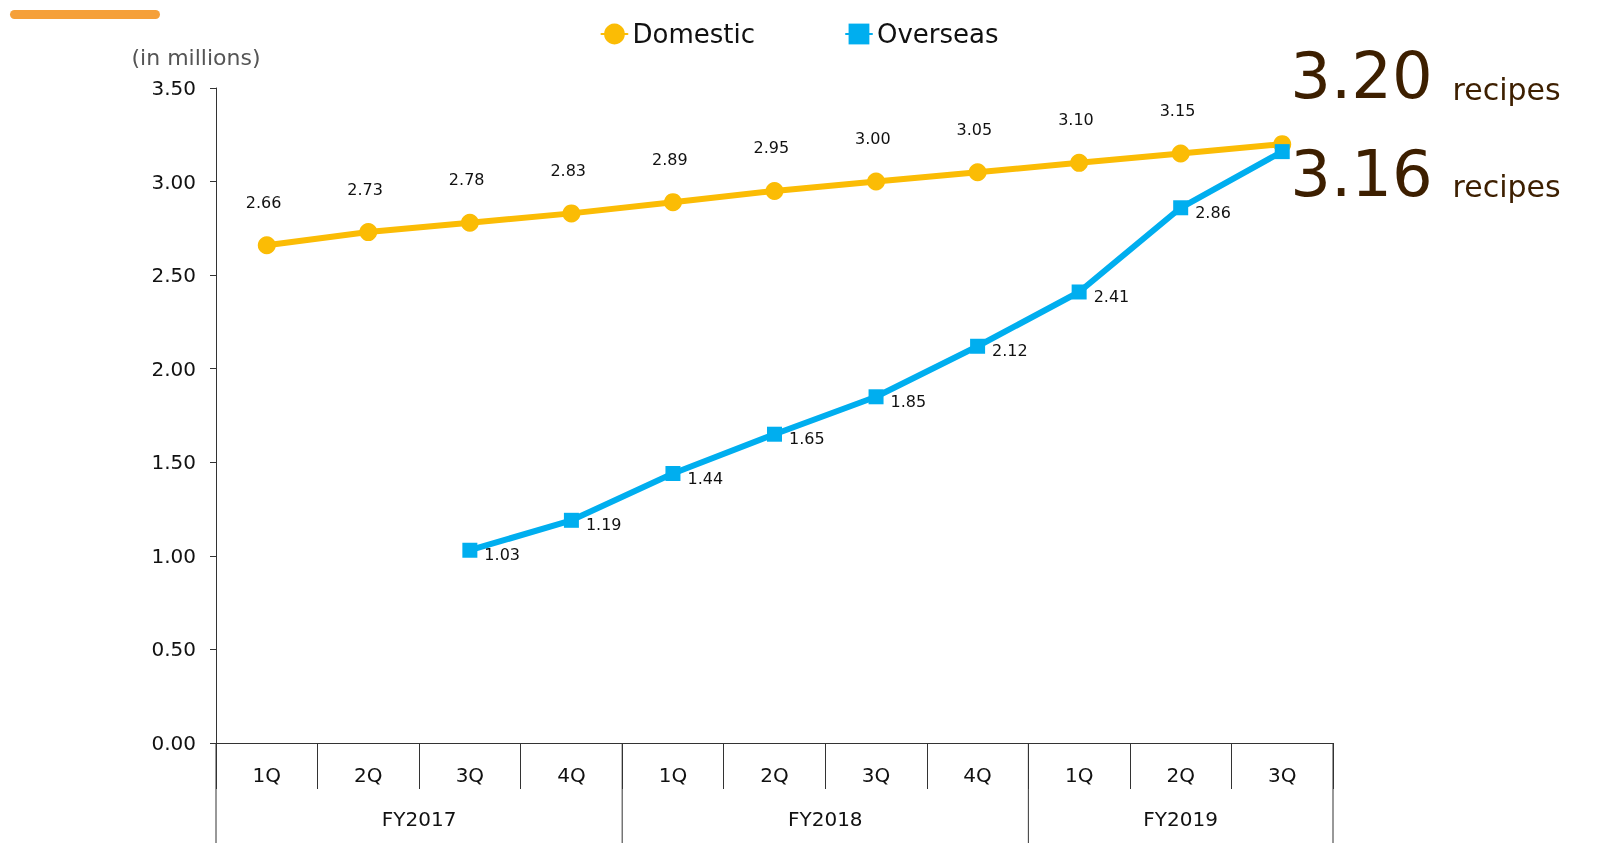 This screenshot has height=855, width=1599. Describe the element at coordinates (173, 462) in the screenshot. I see `y-tick-label: 1.50` at that location.